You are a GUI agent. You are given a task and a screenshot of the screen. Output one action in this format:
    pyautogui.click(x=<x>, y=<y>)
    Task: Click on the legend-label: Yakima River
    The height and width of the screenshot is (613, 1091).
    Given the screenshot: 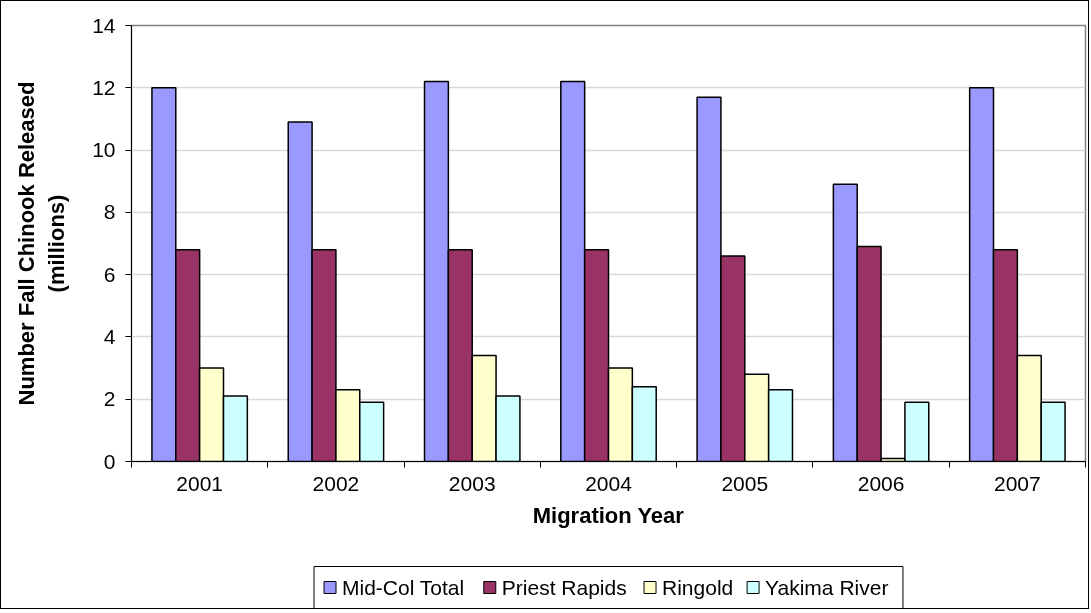 What is the action you would take?
    pyautogui.click(x=827, y=587)
    